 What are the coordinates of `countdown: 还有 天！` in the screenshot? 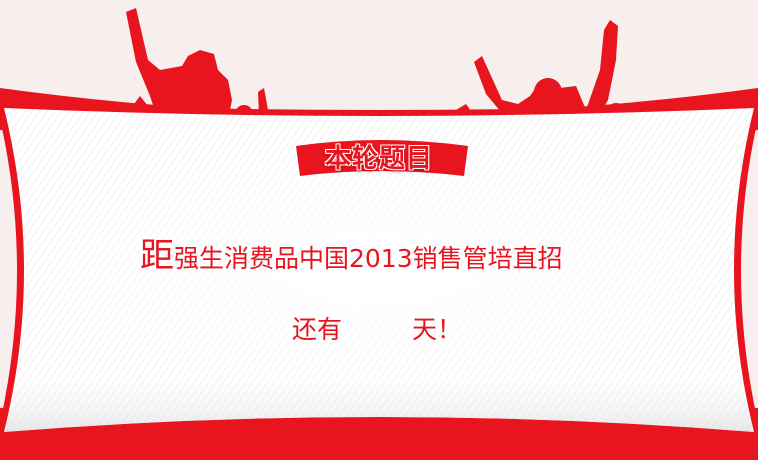 It's located at (379, 327).